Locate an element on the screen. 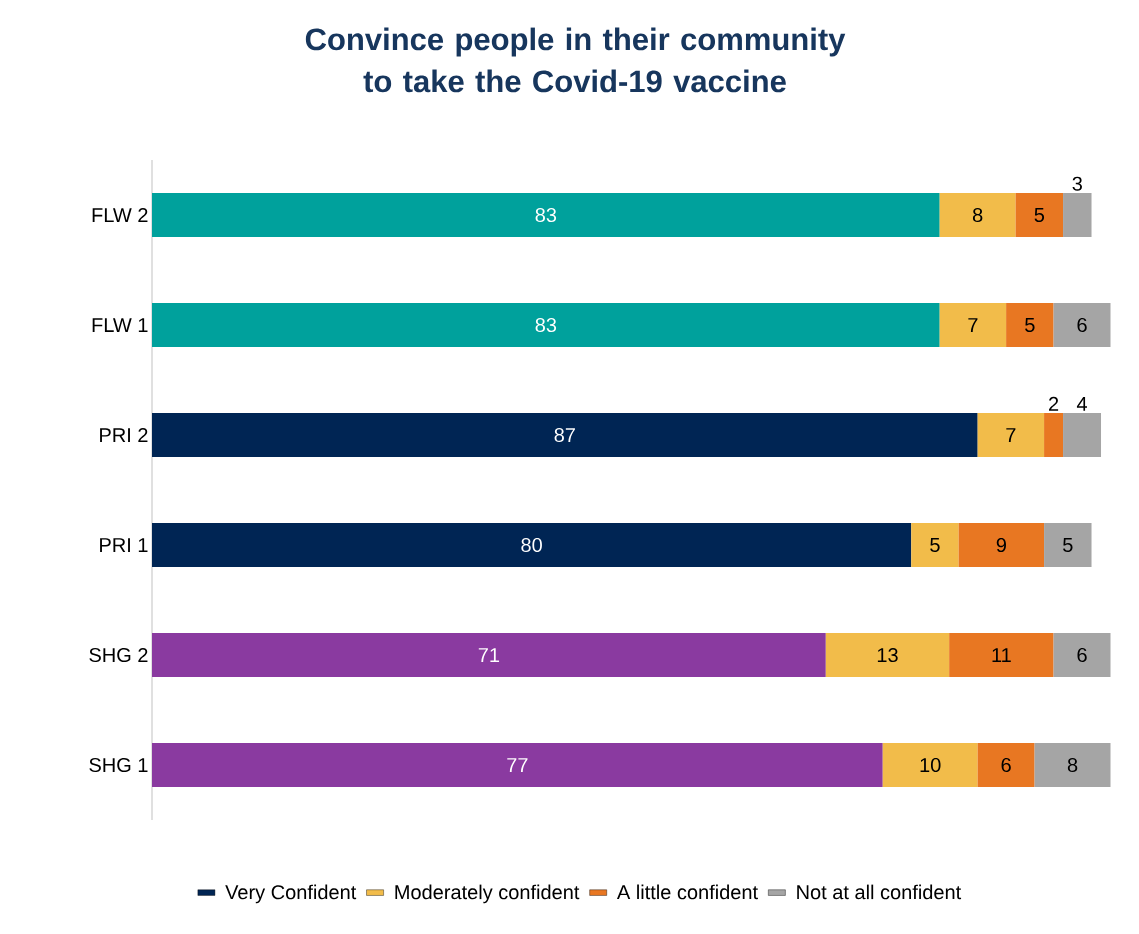  data-label: 4 is located at coordinates (1082, 404).